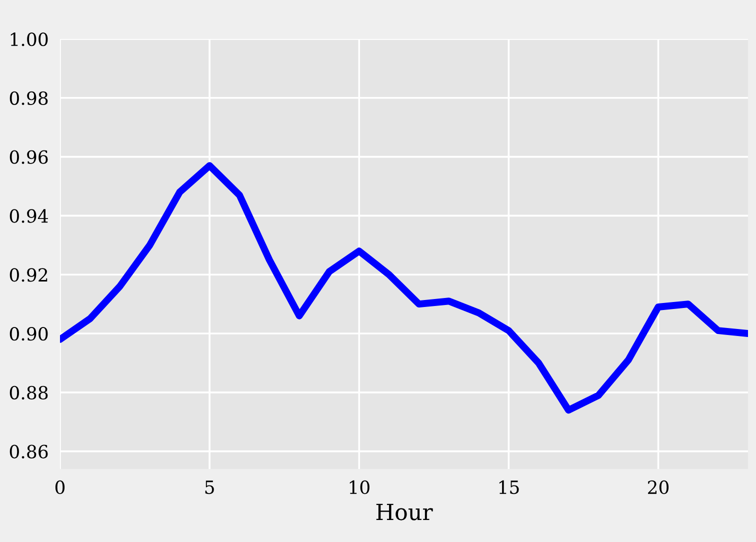 This screenshot has height=542, width=756. Describe the element at coordinates (29, 393) in the screenshot. I see `y-tick-label: 0.88` at that location.